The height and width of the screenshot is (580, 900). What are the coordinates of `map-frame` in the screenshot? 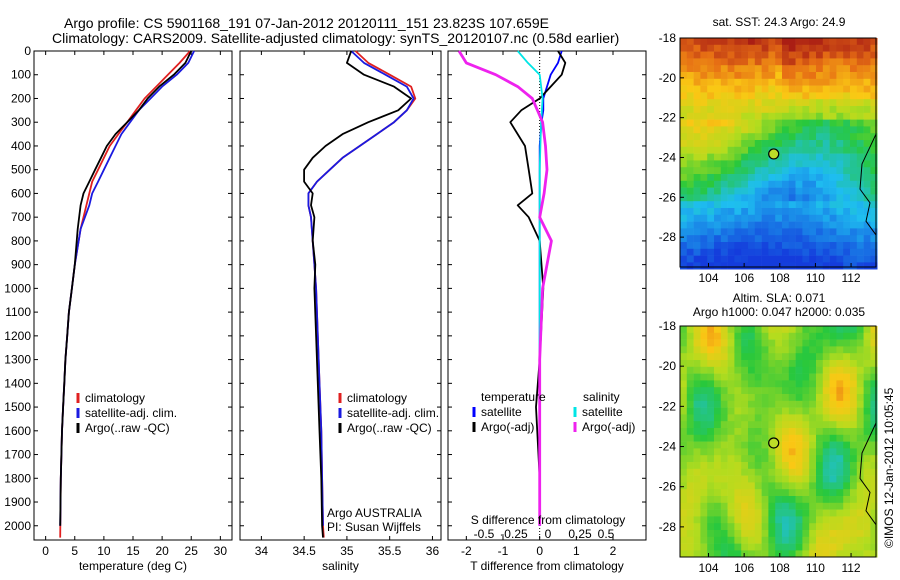 It's located at (778, 152).